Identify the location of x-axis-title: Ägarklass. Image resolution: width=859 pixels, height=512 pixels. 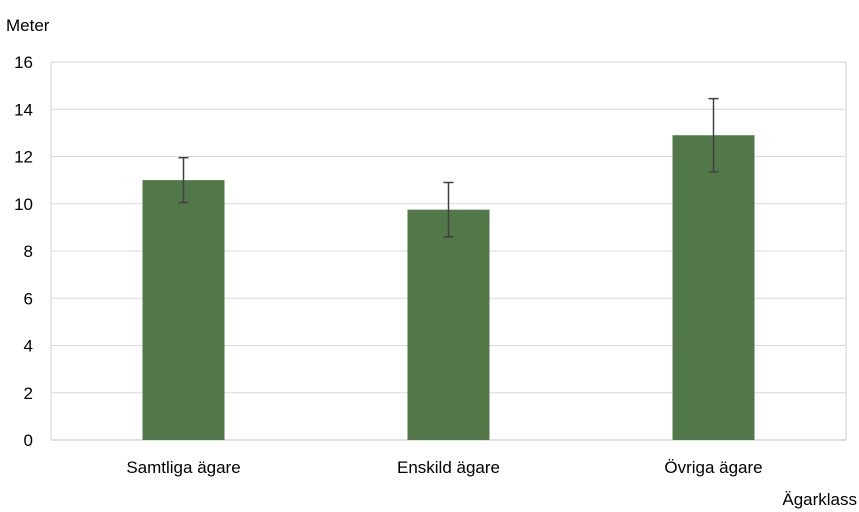
(819, 499).